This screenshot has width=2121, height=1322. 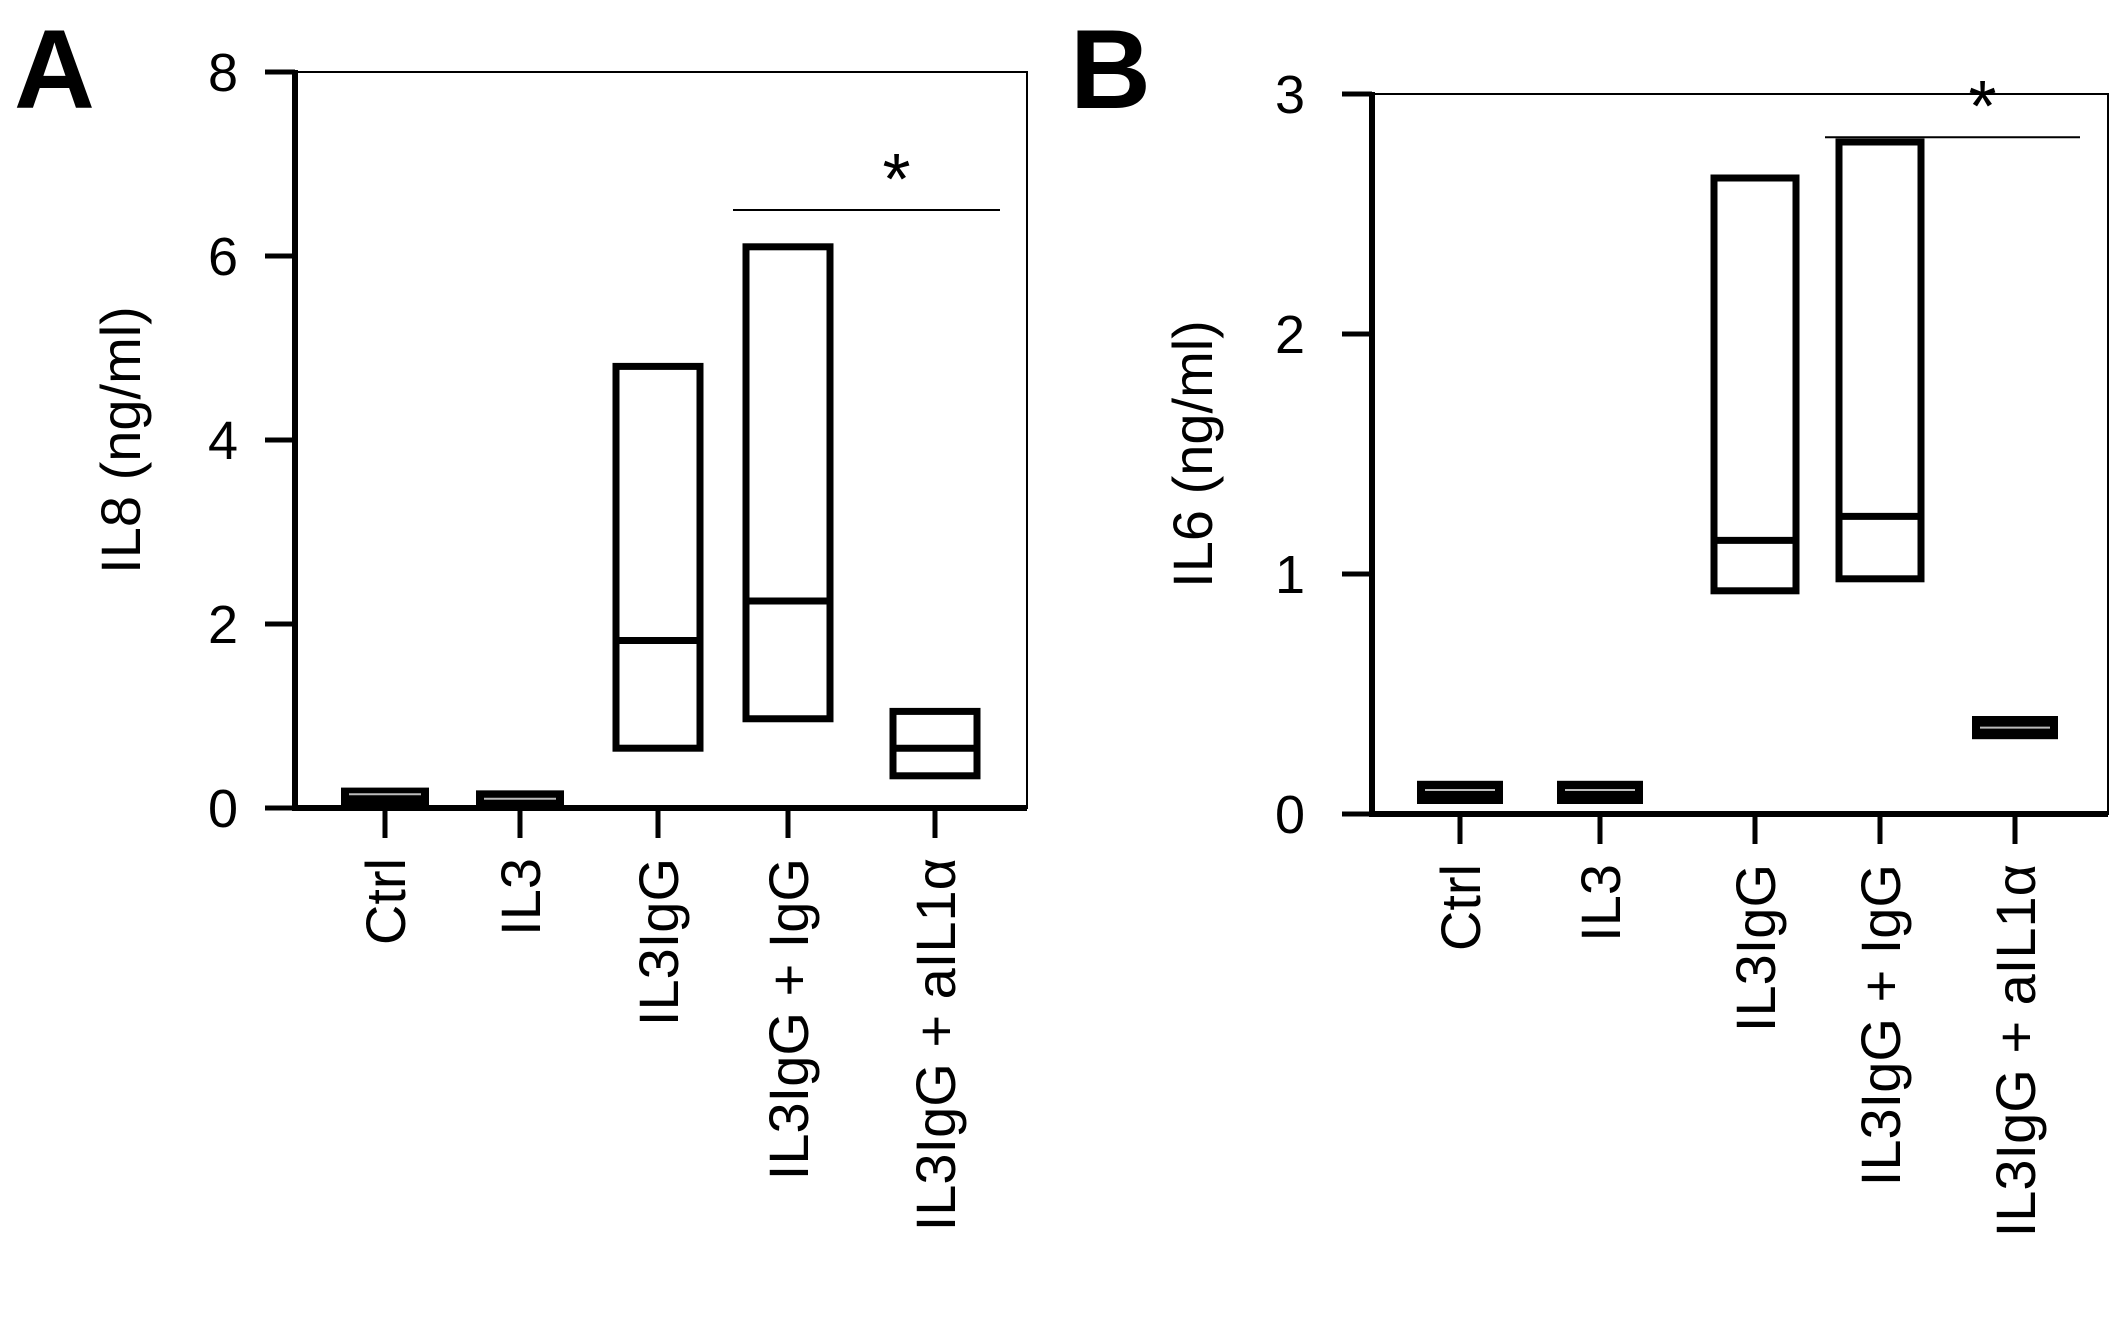 What do you see at coordinates (120, 440) in the screenshot?
I see `y-axis-title: IL8 (ng/ml)` at bounding box center [120, 440].